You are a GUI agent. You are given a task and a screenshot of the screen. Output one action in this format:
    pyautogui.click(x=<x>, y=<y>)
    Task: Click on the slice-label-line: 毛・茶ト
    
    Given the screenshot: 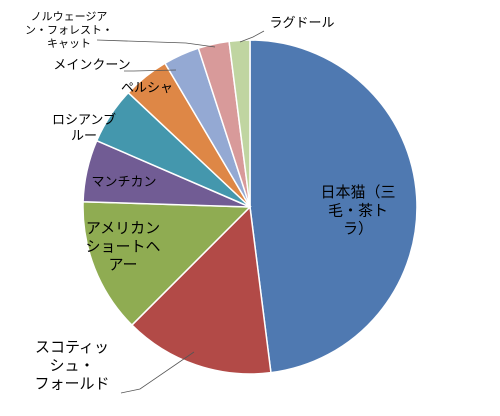 What is the action you would take?
    pyautogui.click(x=358, y=210)
    